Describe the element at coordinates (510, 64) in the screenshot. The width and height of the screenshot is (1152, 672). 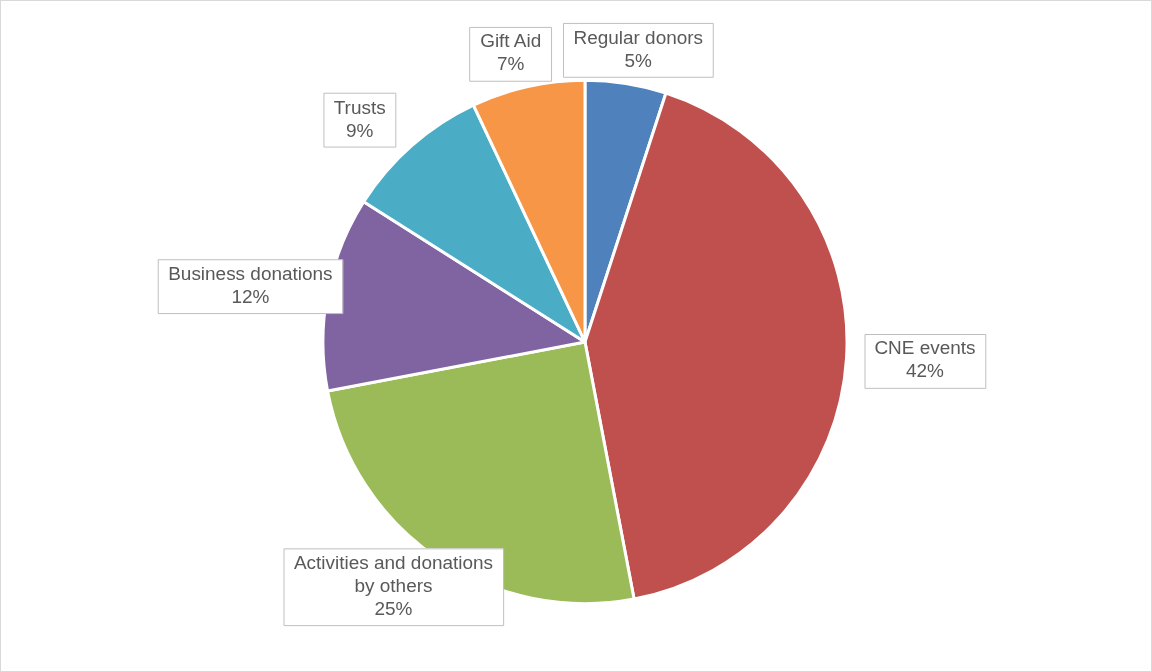
I see `data-label: 7%` at that location.